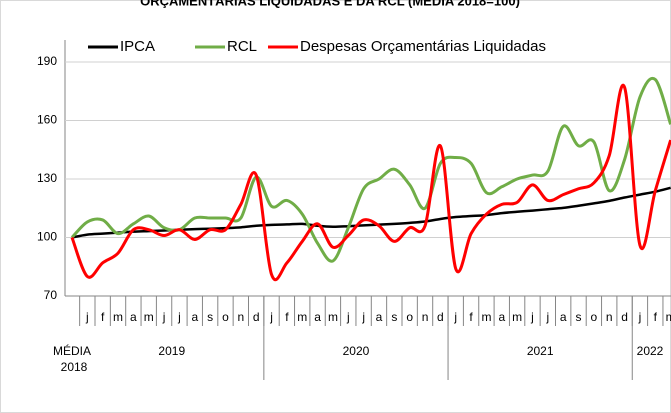 The image size is (671, 413). What do you see at coordinates (423, 46) in the screenshot?
I see `legend-label: Despesas Orçamentárias Liquidadas` at bounding box center [423, 46].